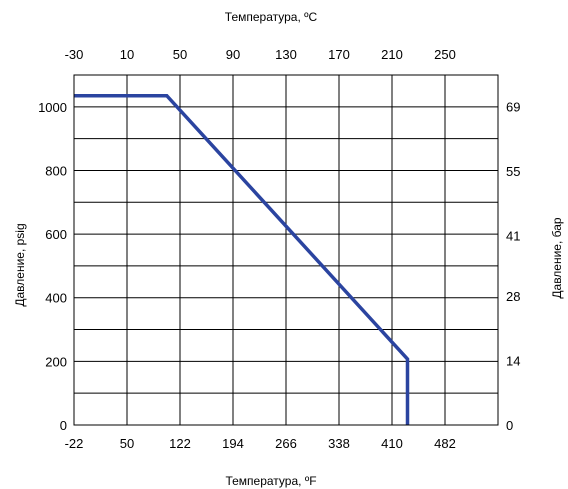 This screenshot has width=568, height=489. What do you see at coordinates (20, 264) in the screenshot?
I see `y-left-axis-title: Давление, psig` at bounding box center [20, 264].